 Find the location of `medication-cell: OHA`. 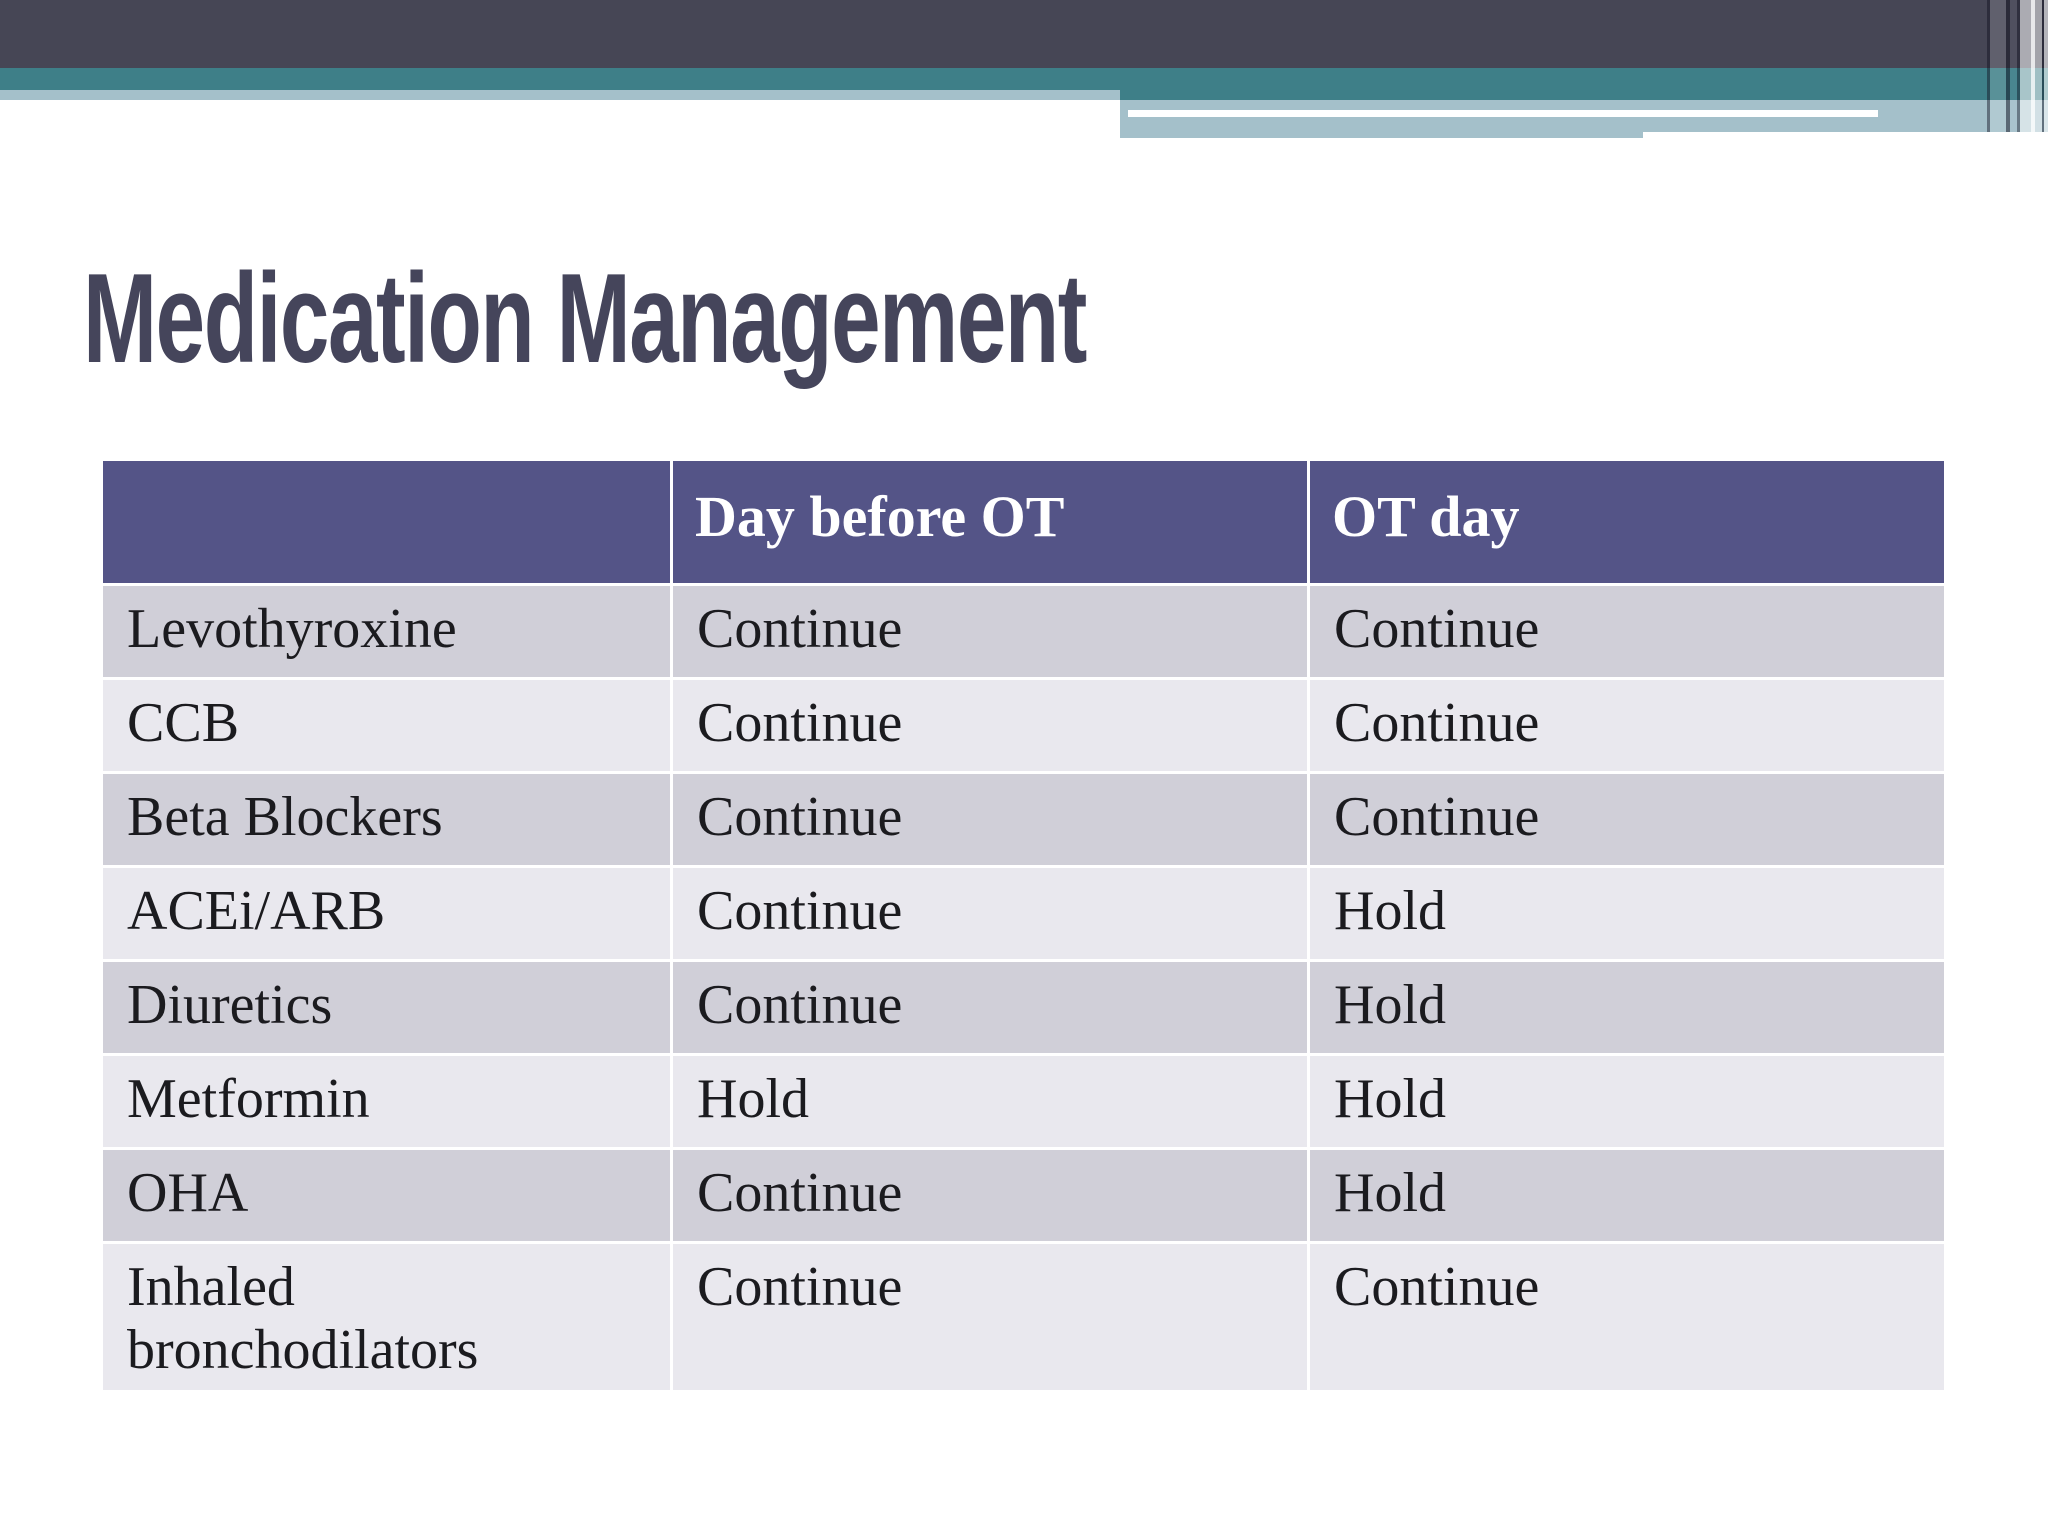

medication-cell: OHA is located at coordinates (386, 1195).